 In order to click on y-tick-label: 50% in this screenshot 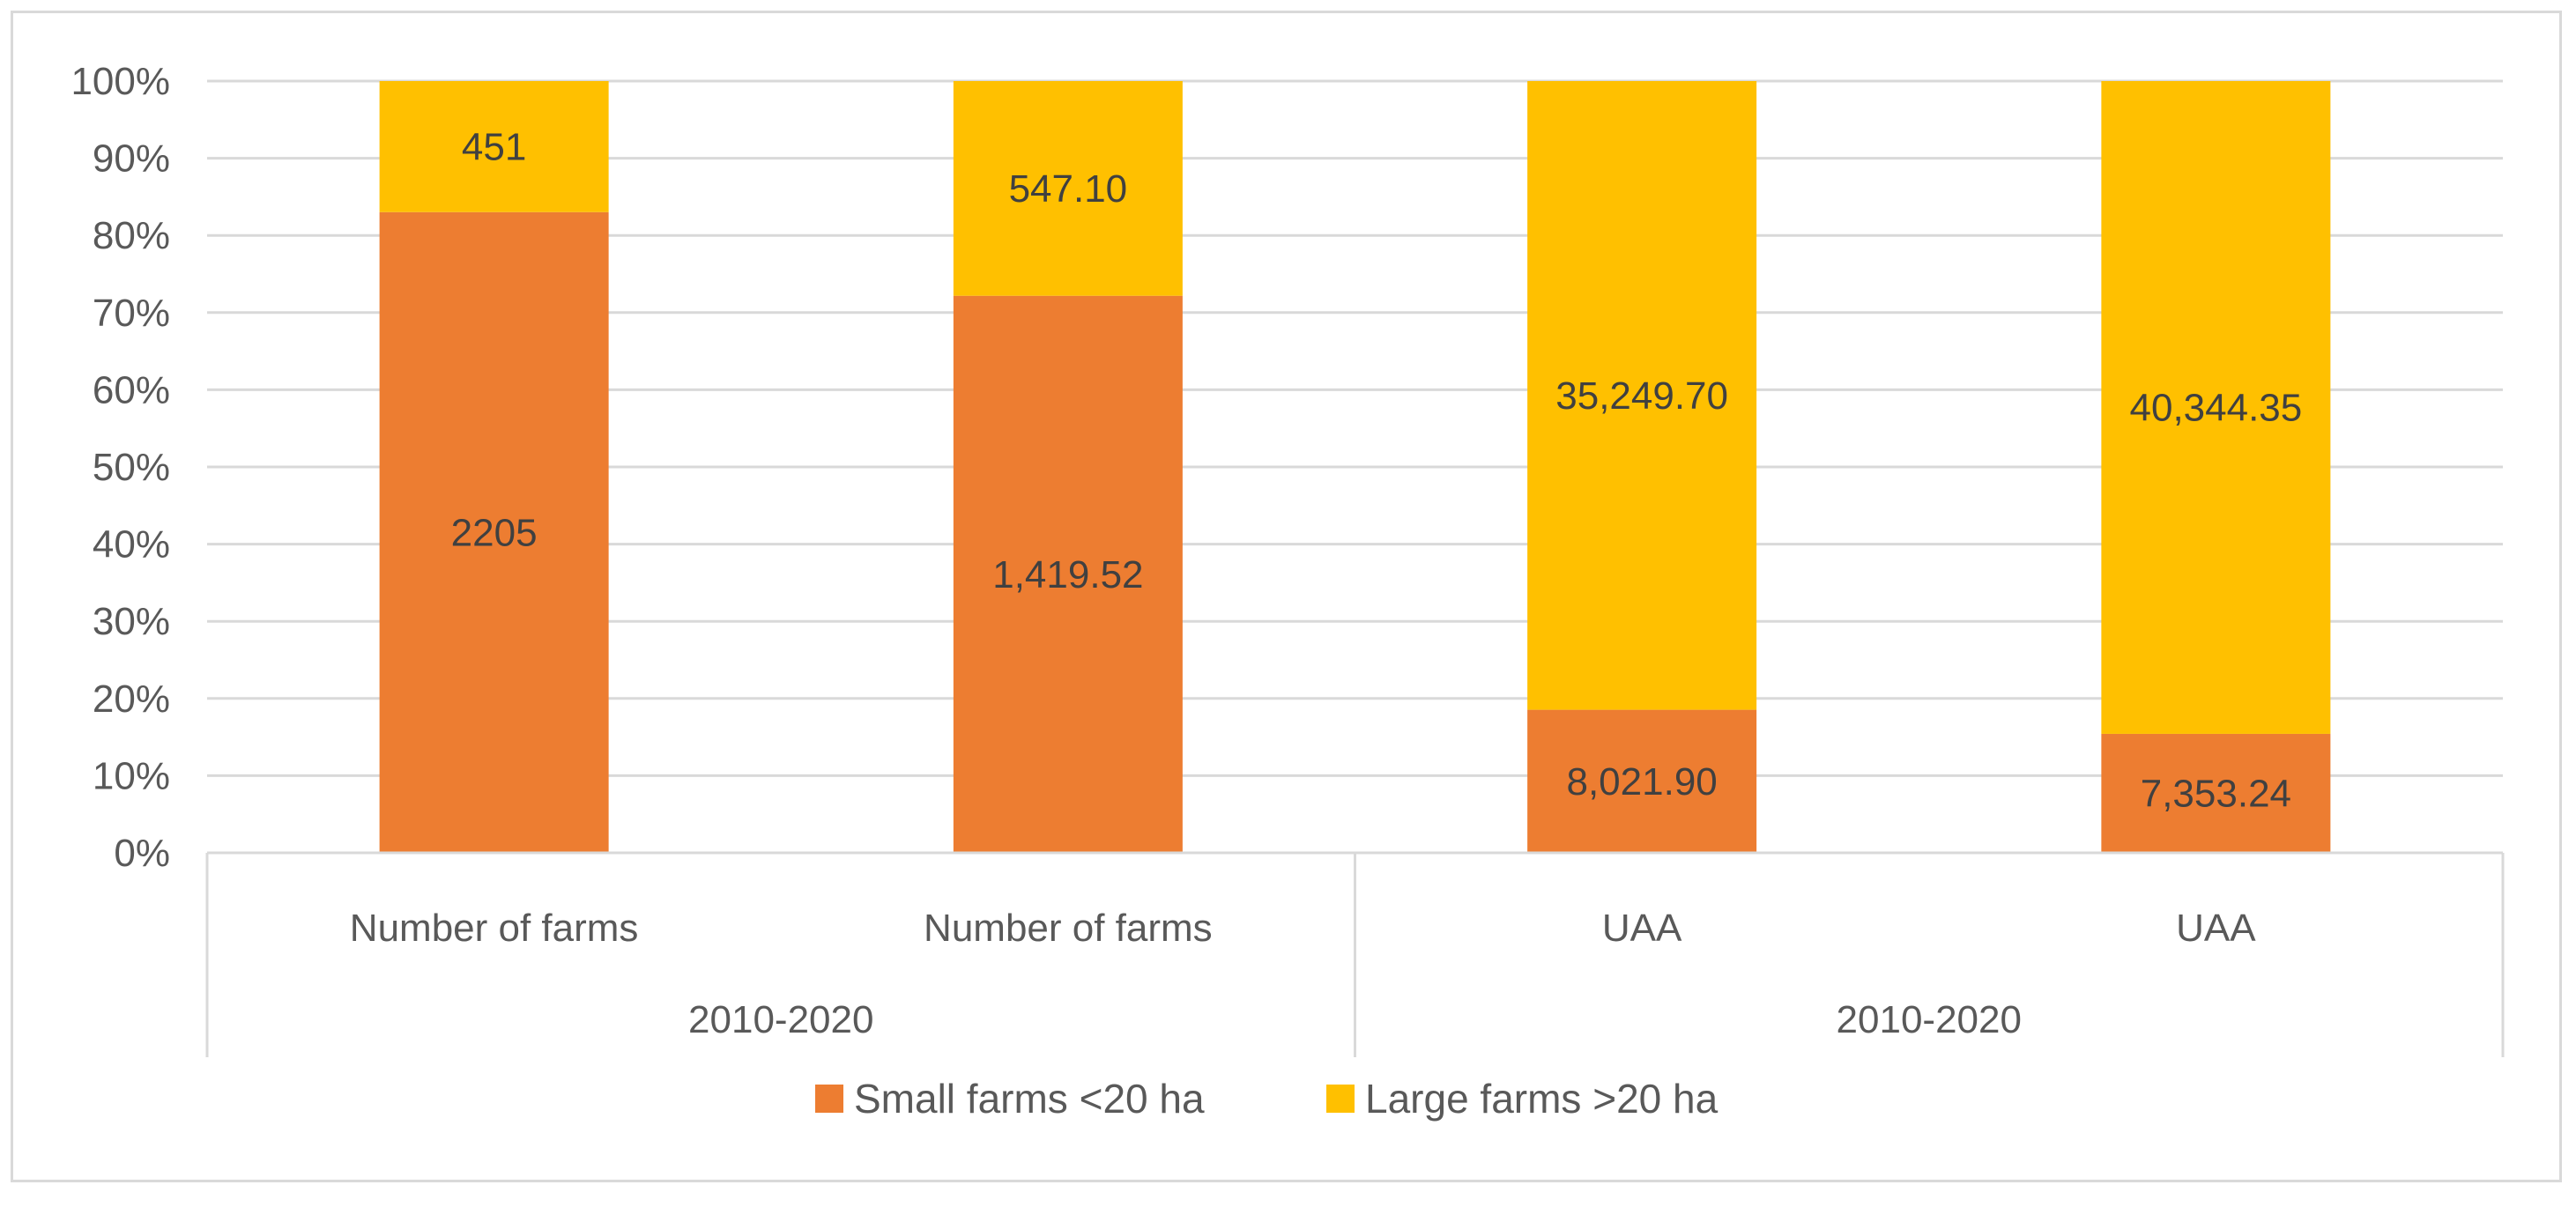, I will do `click(131, 467)`.